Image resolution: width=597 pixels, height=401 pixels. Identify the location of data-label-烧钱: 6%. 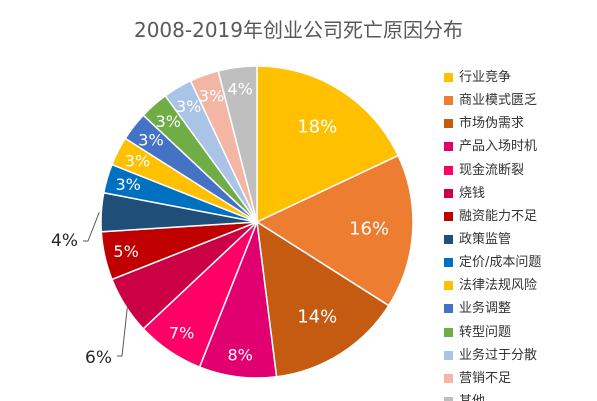
(98, 358).